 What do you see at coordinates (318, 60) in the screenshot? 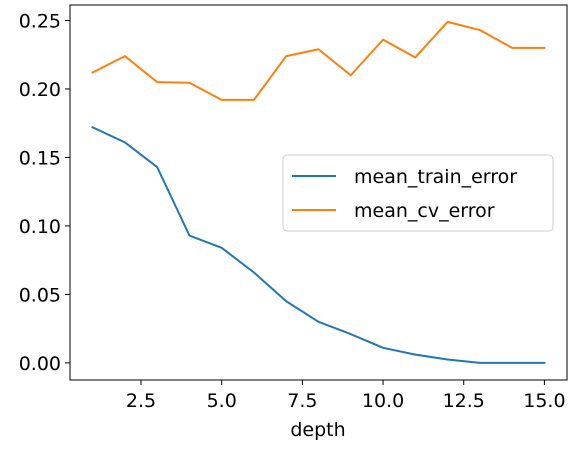
I see `series-line-mean-cv-error` at bounding box center [318, 60].